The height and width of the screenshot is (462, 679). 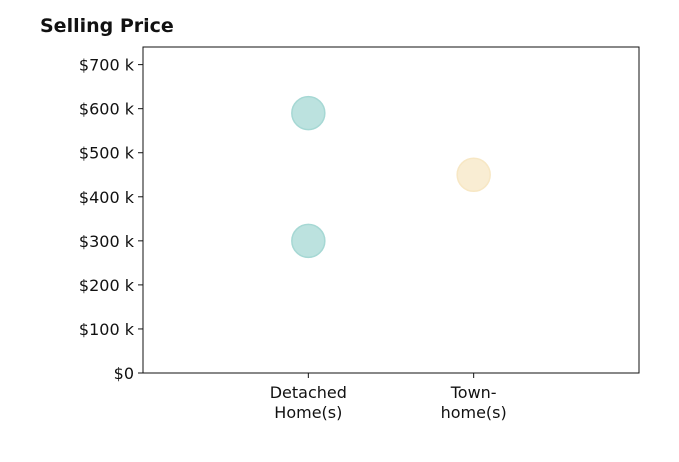 What do you see at coordinates (107, 197) in the screenshot?
I see `y-tick-label: $400 k` at bounding box center [107, 197].